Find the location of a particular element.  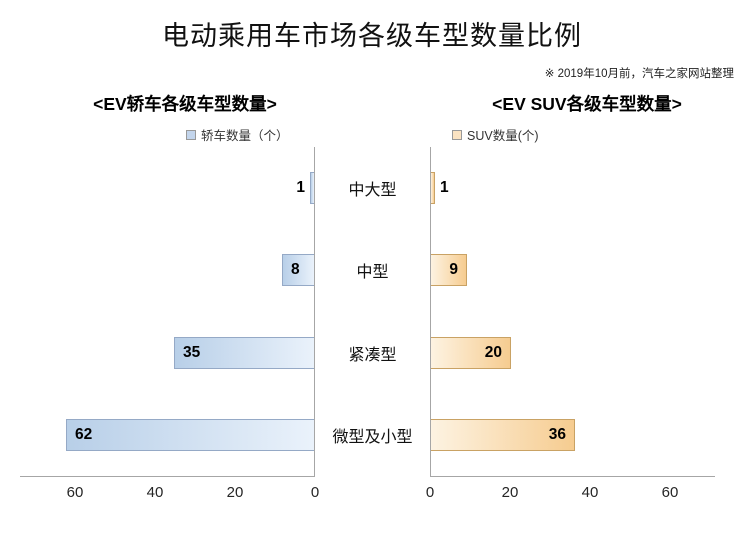

sedan-bar: 8 is located at coordinates (298, 270).